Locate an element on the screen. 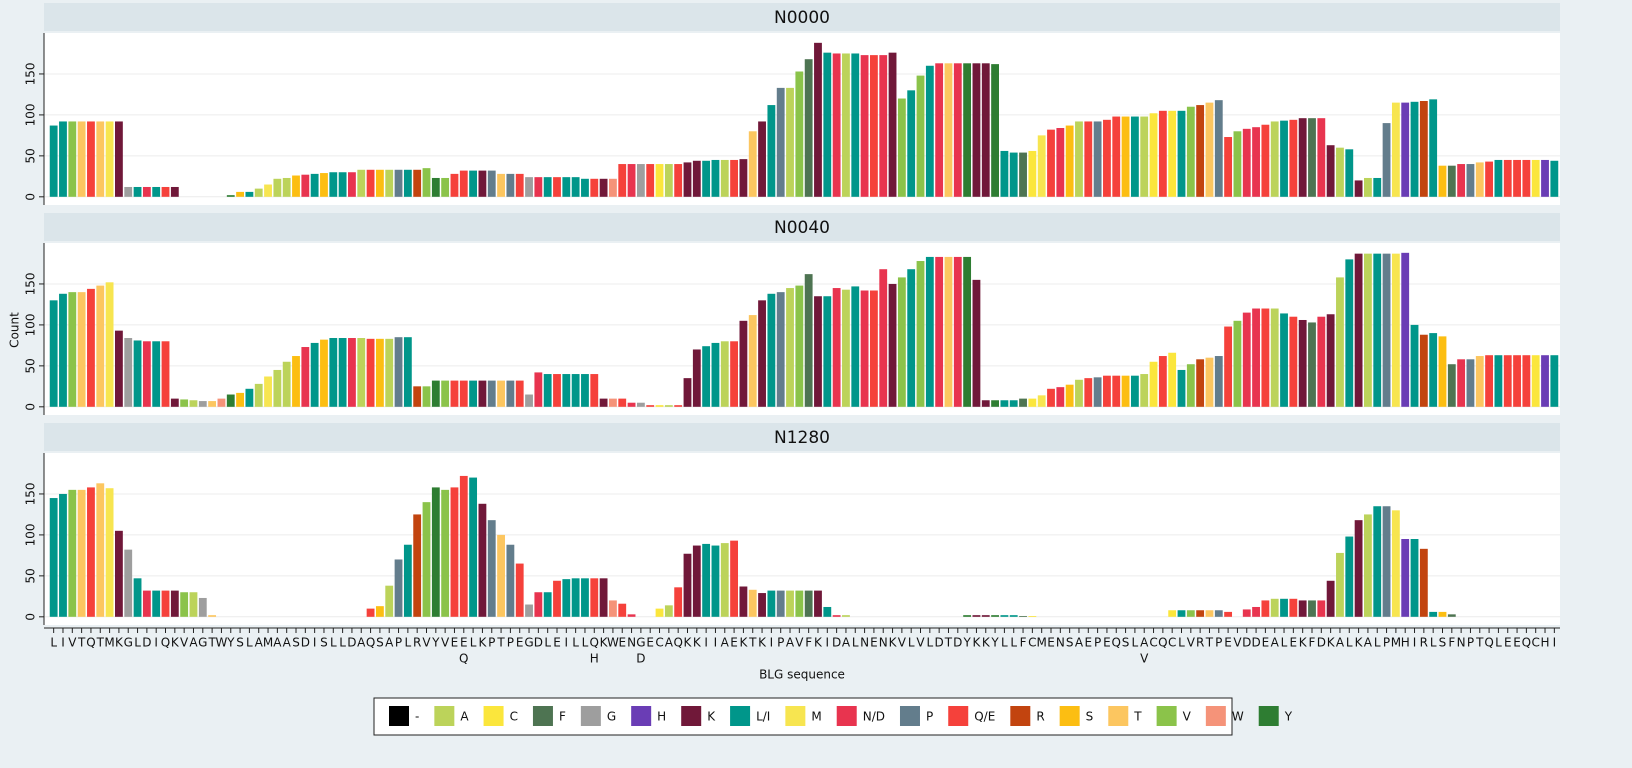  y-tick-label: 150 is located at coordinates (31, 493).